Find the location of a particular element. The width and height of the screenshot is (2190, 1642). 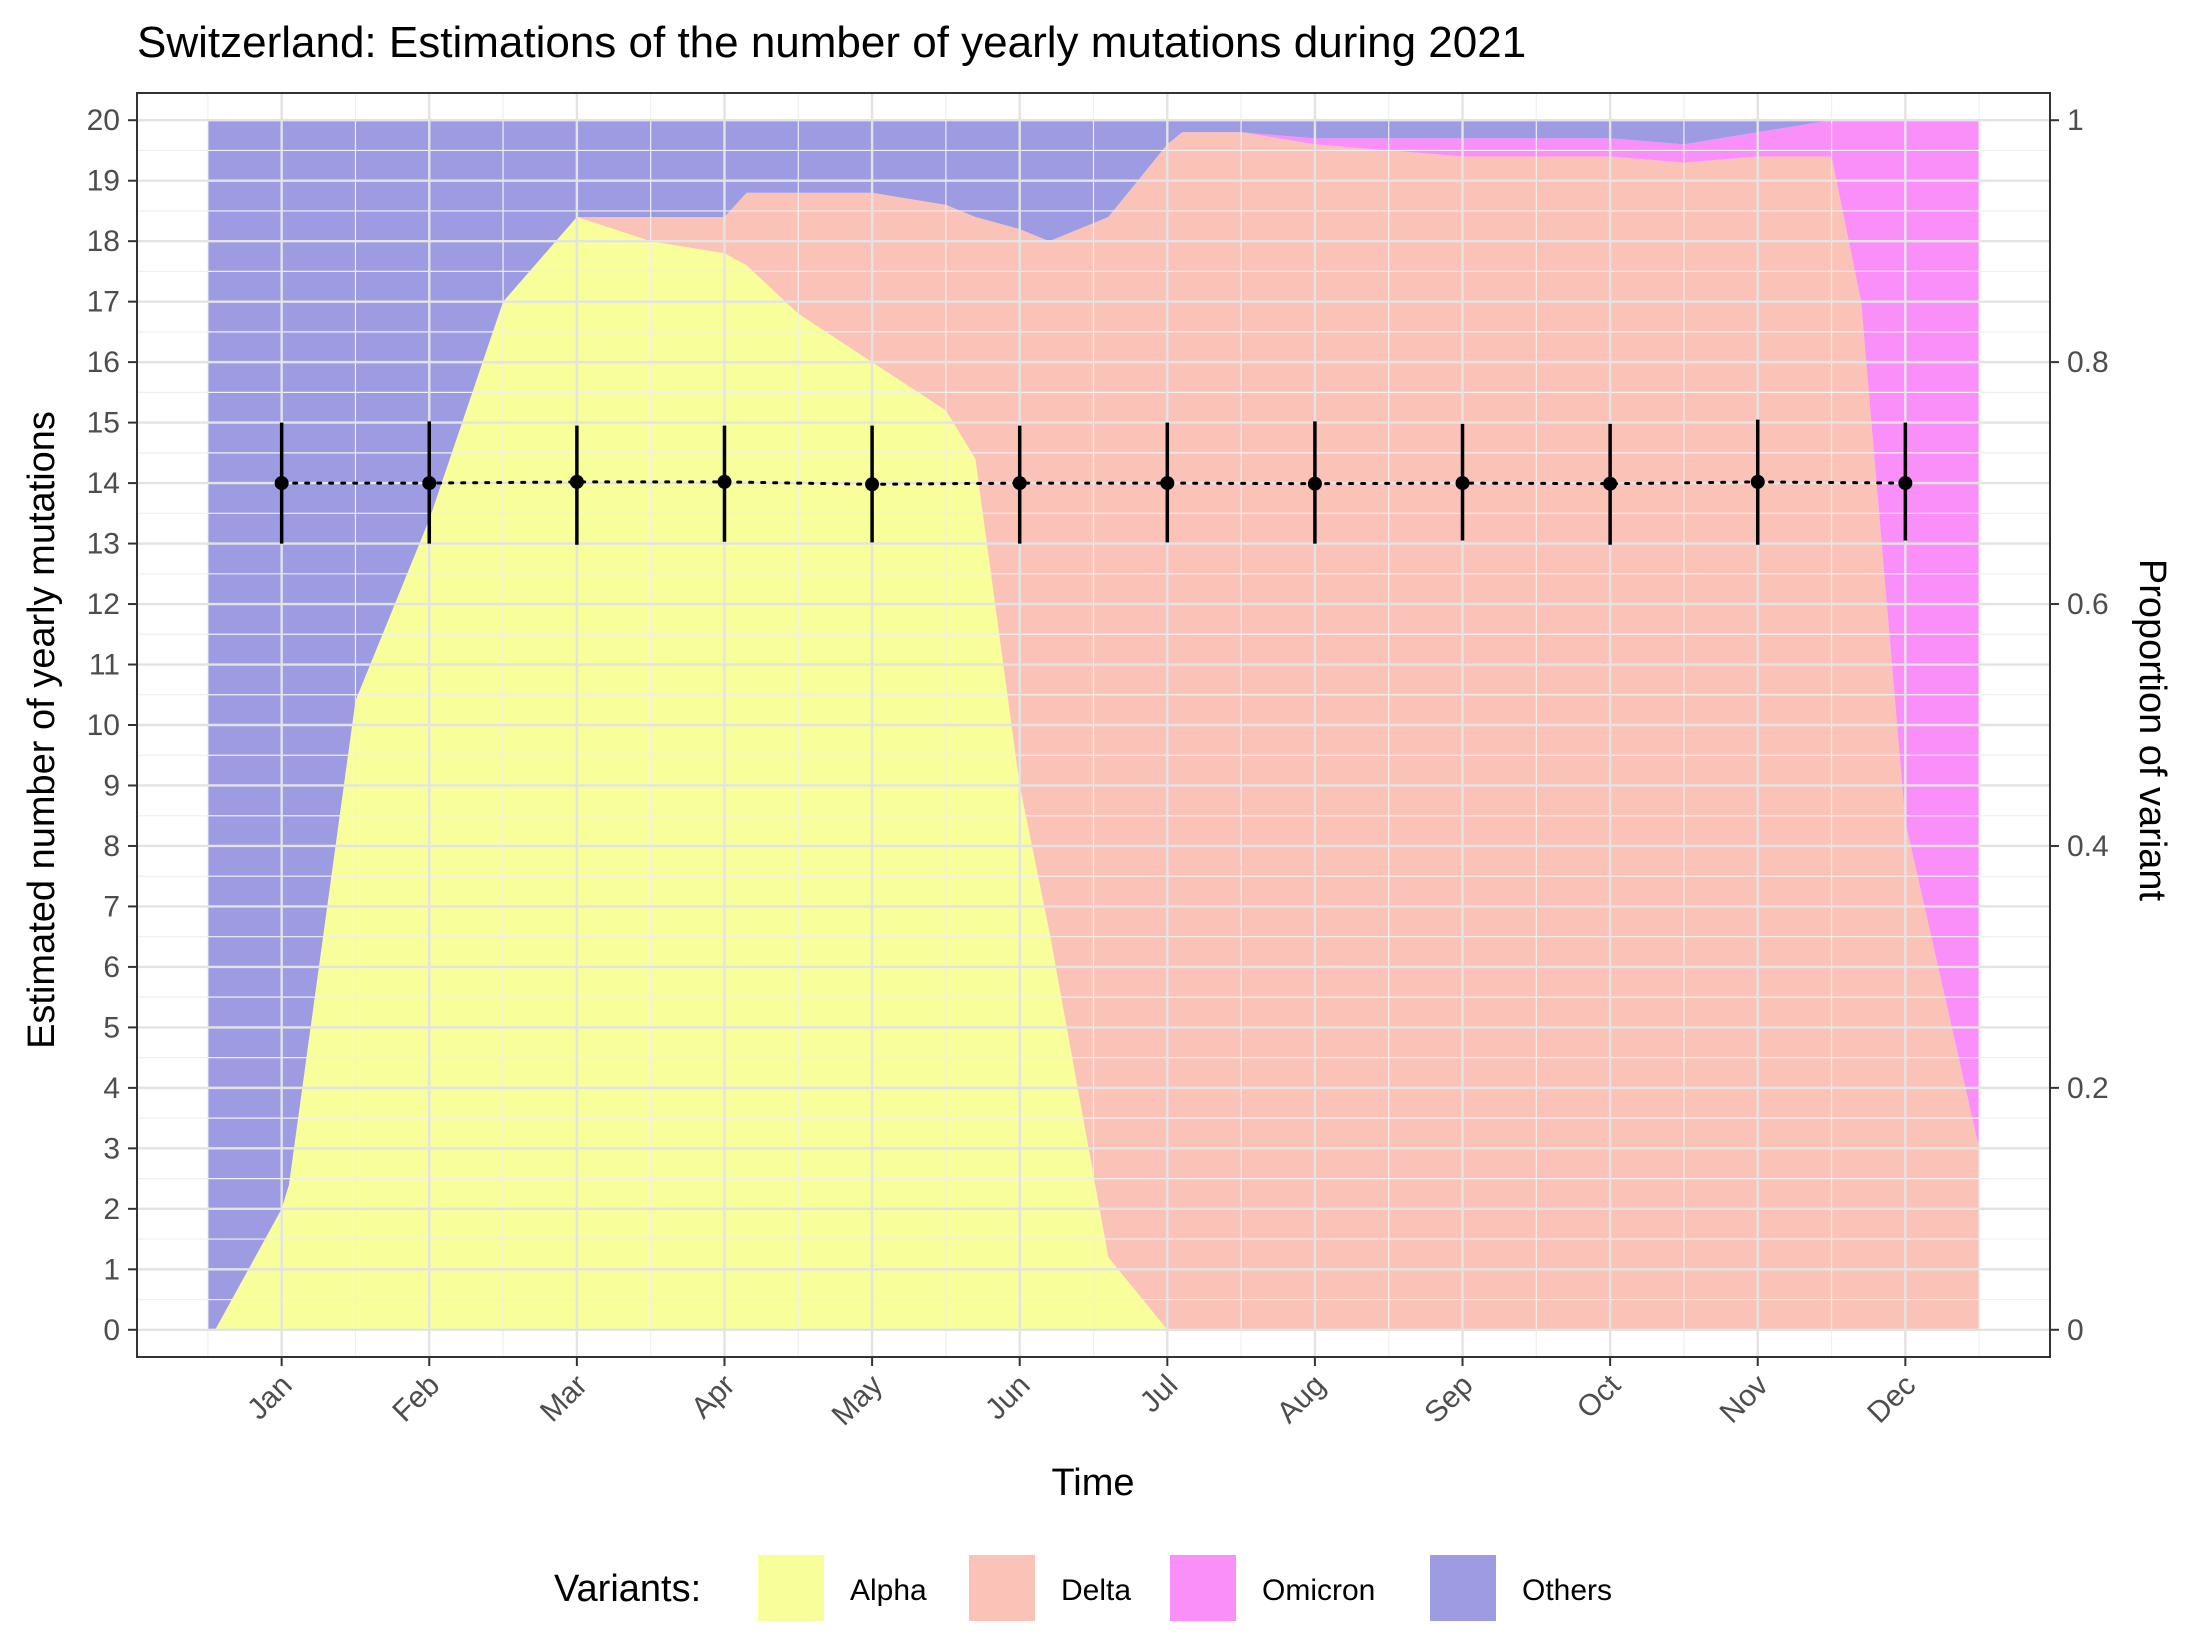

y-axis-title: Estimated number of yearly mutations is located at coordinates (42, 730).